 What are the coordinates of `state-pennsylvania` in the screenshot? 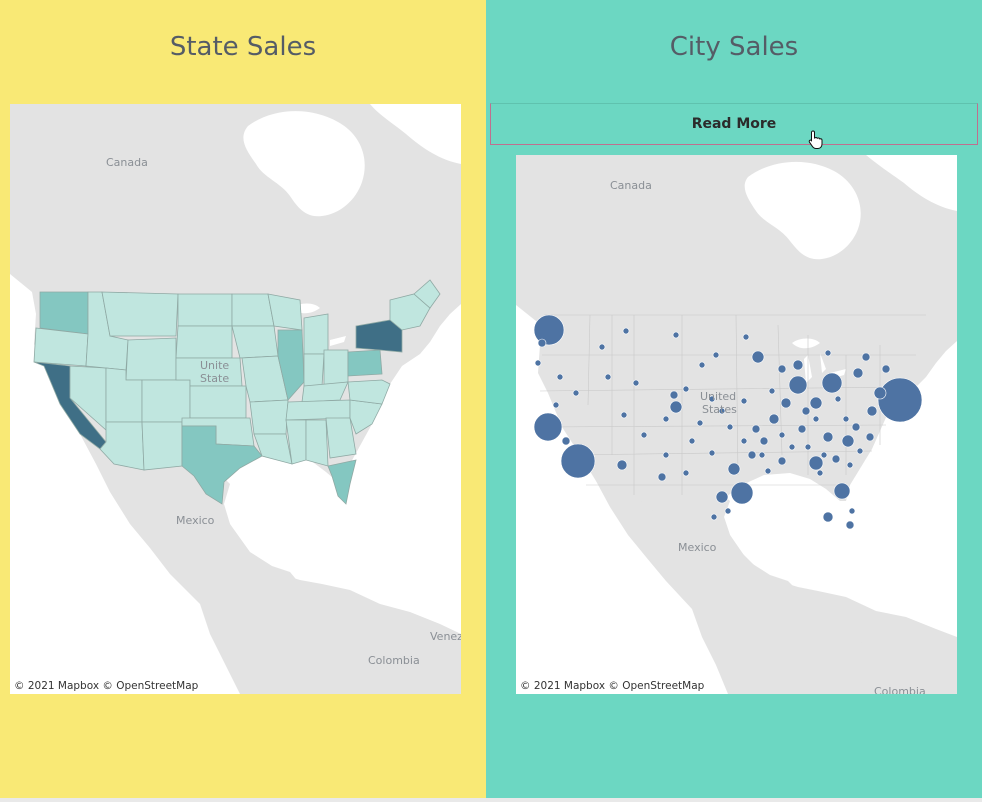 It's located at (365, 363).